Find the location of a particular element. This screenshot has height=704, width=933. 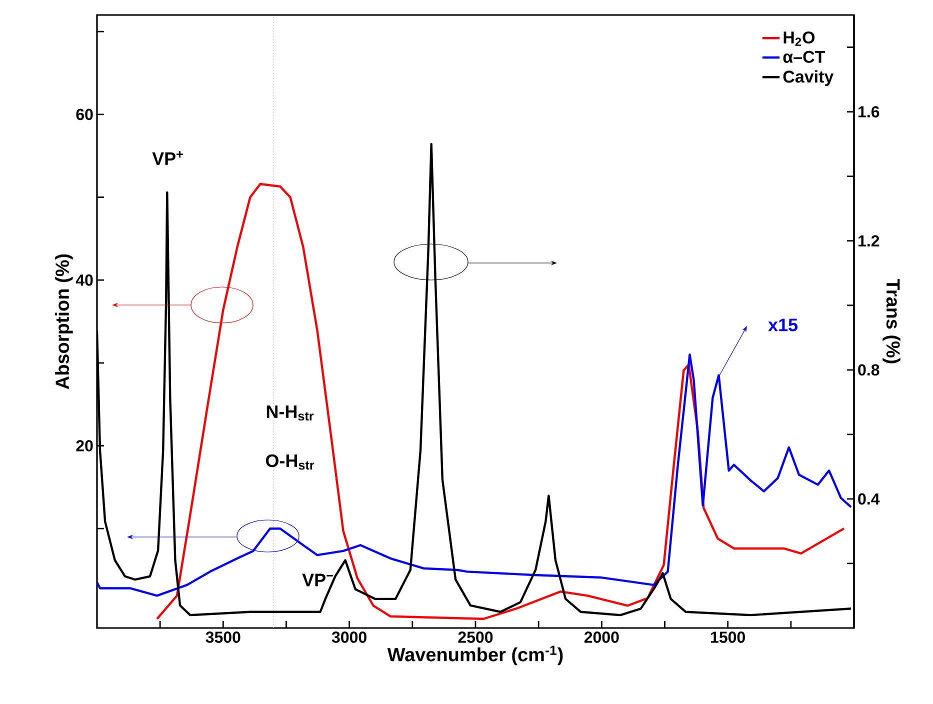

x-axis-title: Wavenumber (cm$^{-1}$) is located at coordinates (475, 656).